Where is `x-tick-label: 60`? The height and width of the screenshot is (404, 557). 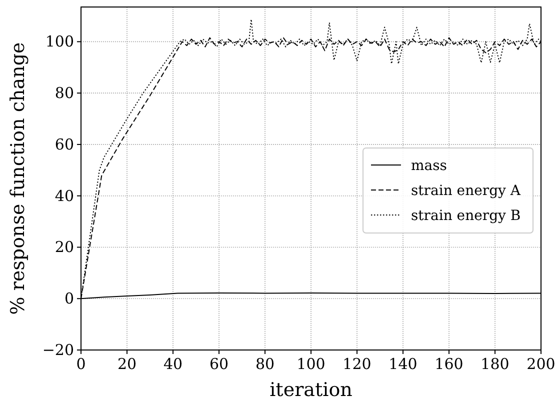 x-tick-label: 60 is located at coordinates (219, 364).